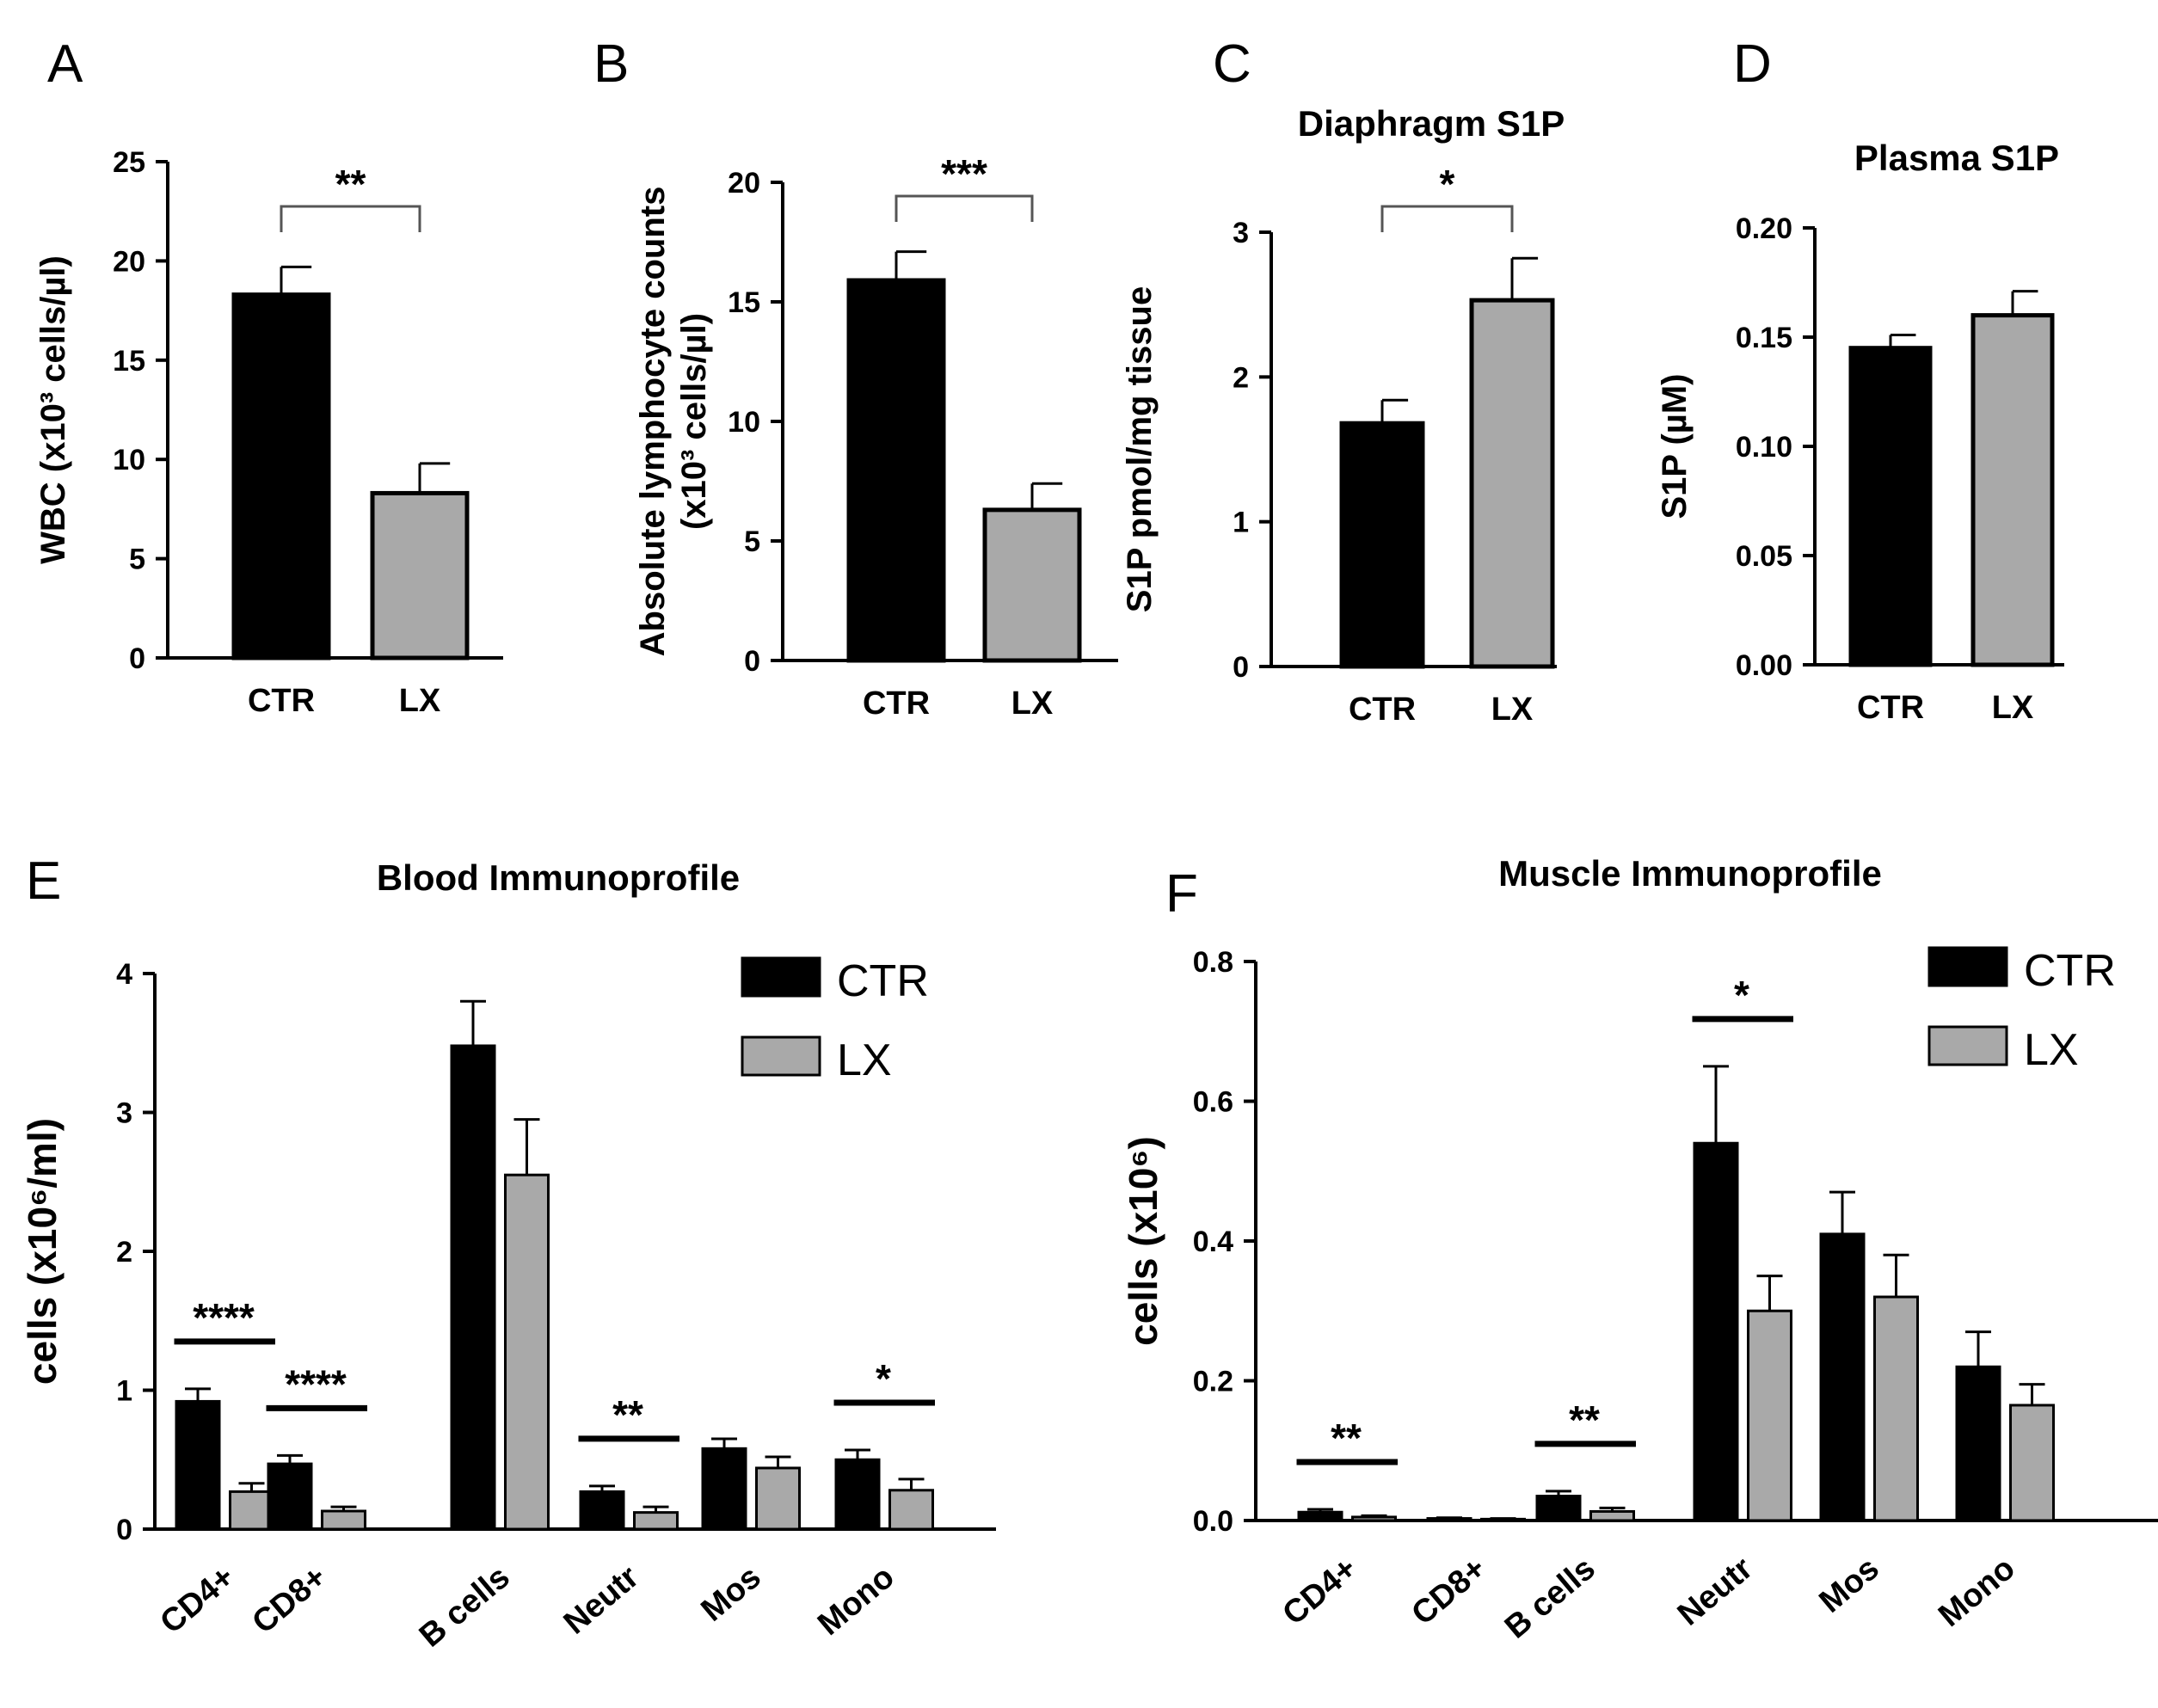 The width and height of the screenshot is (2158, 1708). What do you see at coordinates (2032, 1463) in the screenshot?
I see `bar-lx-mono` at bounding box center [2032, 1463].